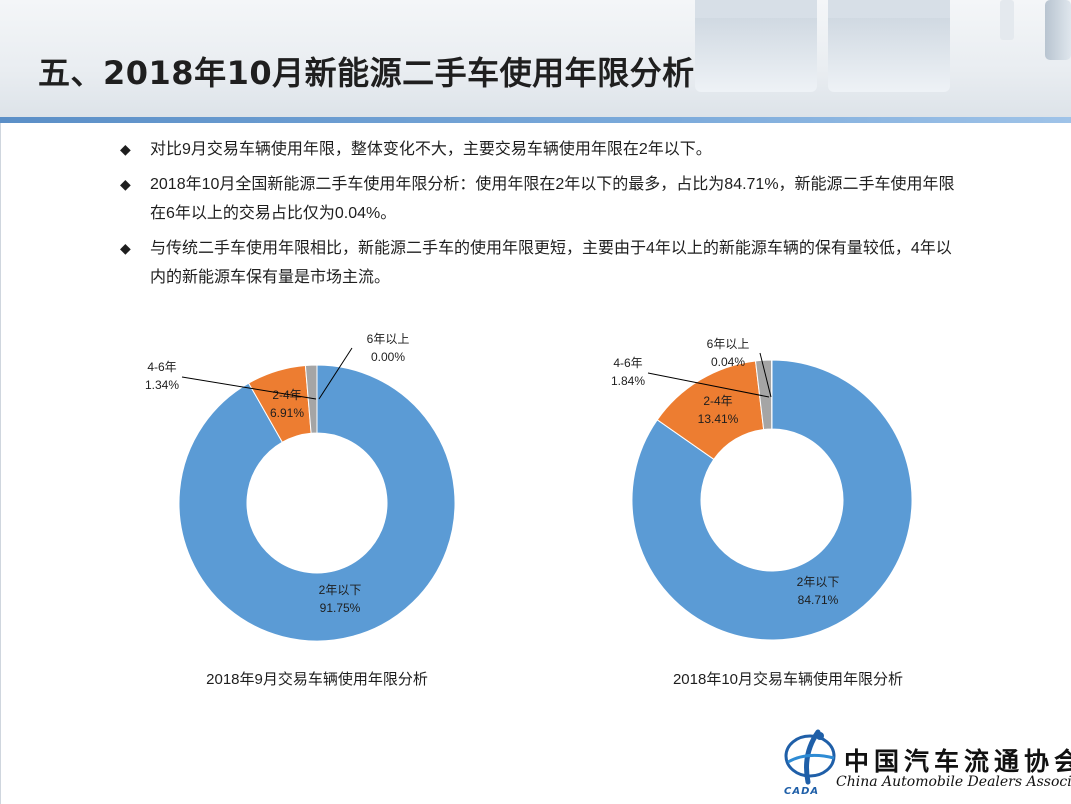 The image size is (1071, 804). I want to click on slice-value-2-4y: 13.41%, so click(718, 419).